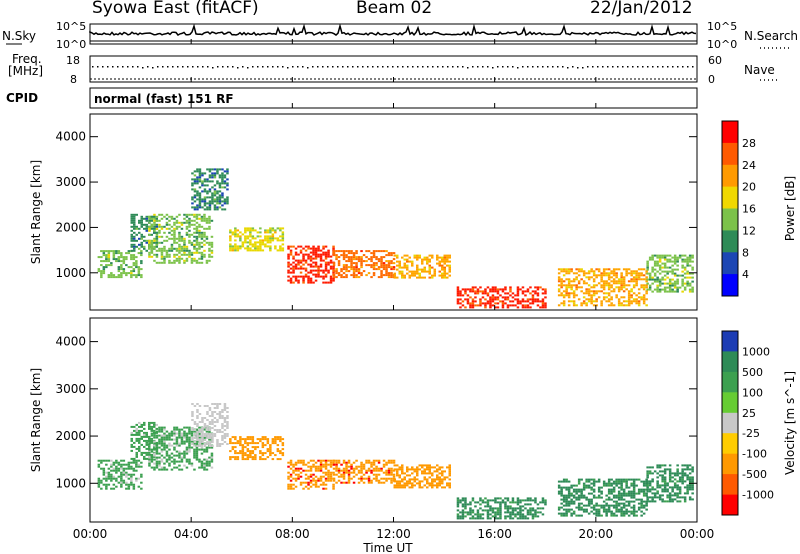  Describe the element at coordinates (191, 534) in the screenshot. I see `xtick-label: 04:00` at that location.